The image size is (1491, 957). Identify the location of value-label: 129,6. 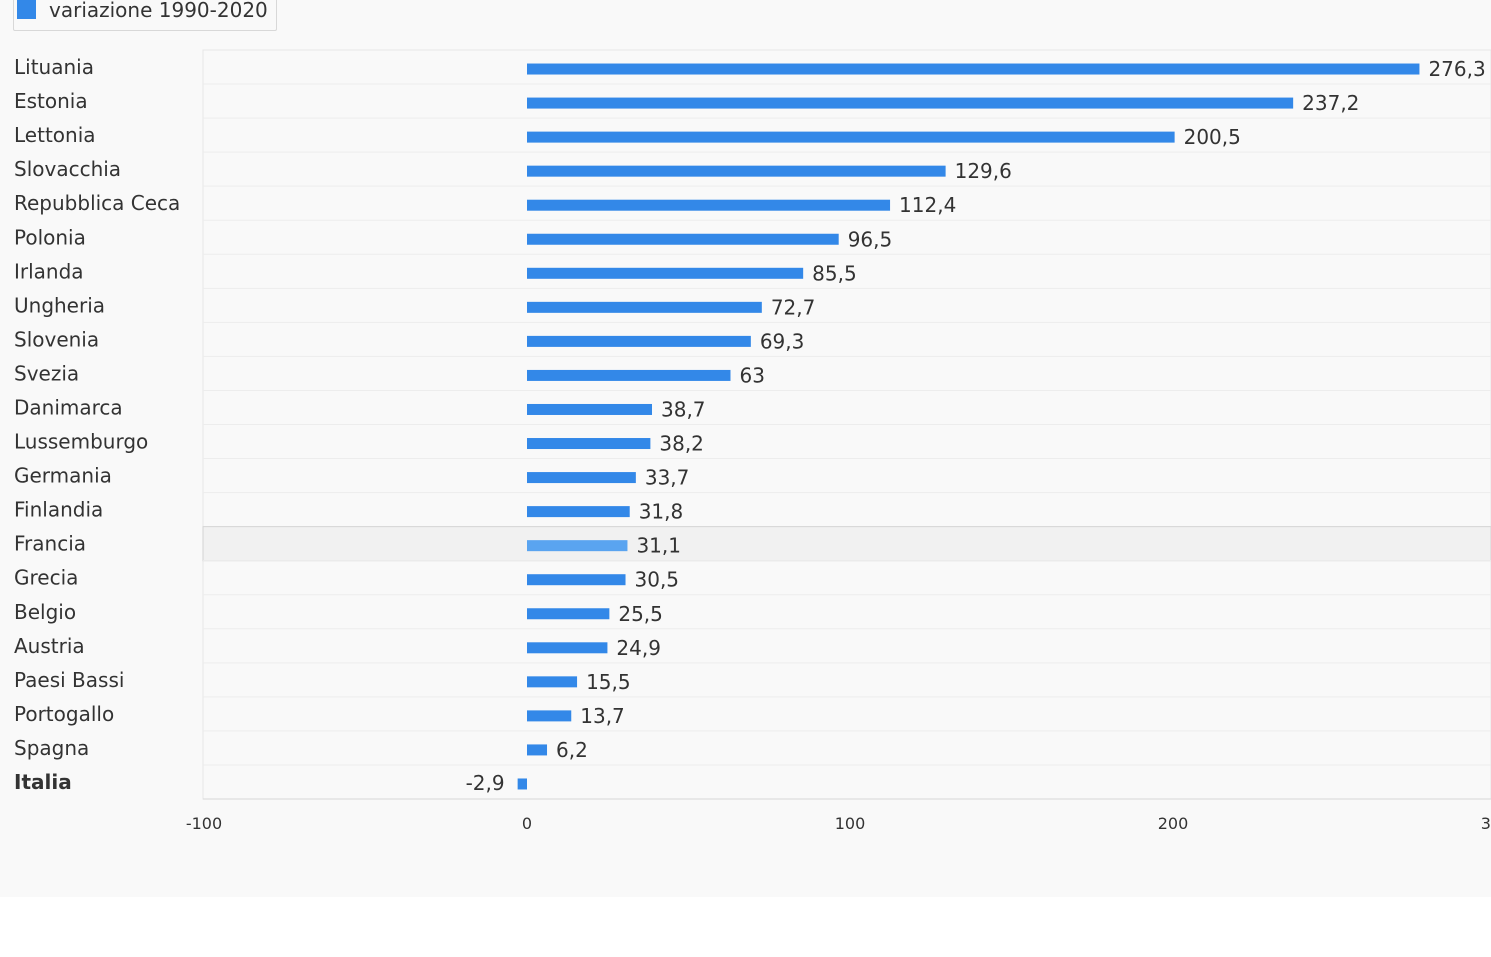
(983, 171).